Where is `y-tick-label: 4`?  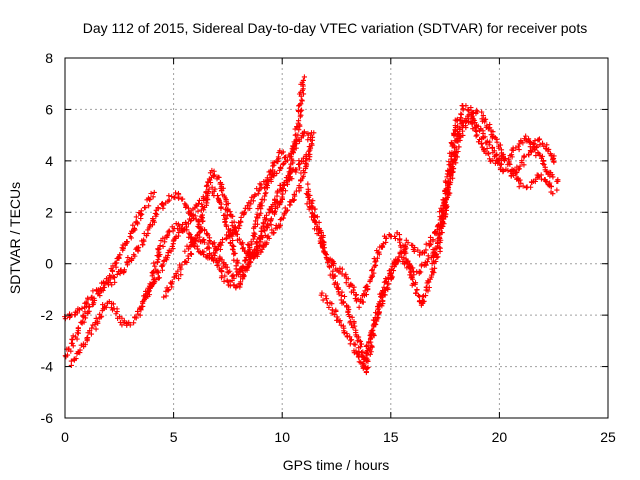
y-tick-label: 4 is located at coordinates (49, 161).